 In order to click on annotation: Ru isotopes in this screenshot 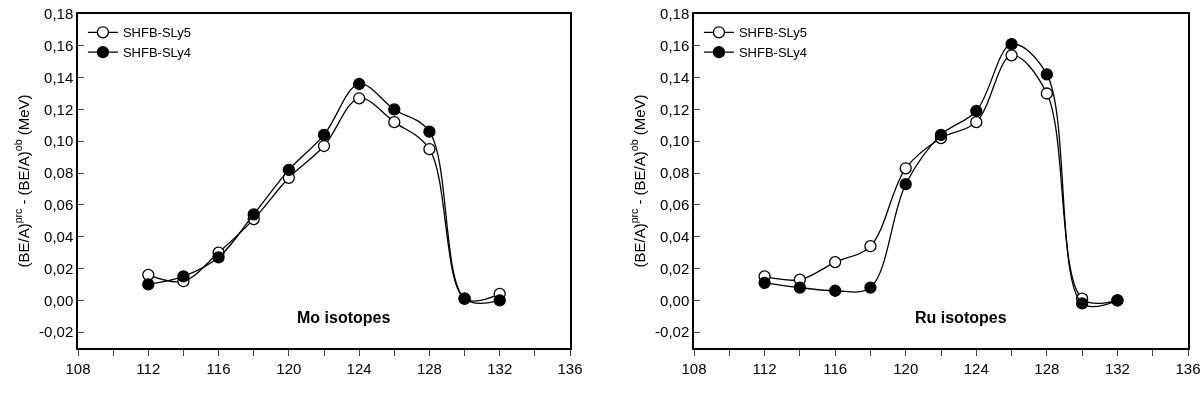, I will do `click(961, 317)`.